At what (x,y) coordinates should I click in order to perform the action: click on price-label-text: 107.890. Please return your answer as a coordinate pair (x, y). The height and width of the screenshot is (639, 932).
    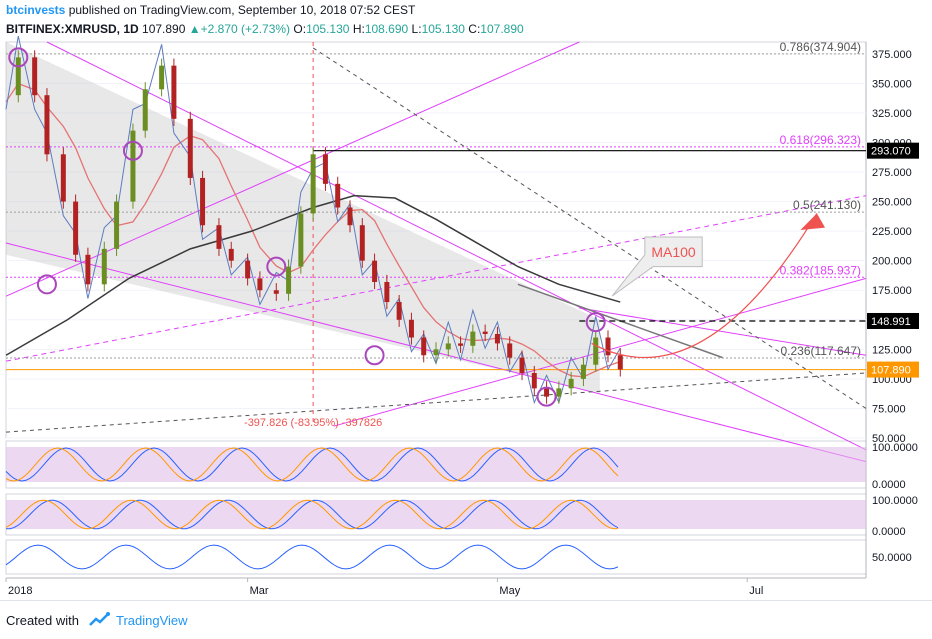
    Looking at the image, I should click on (891, 371).